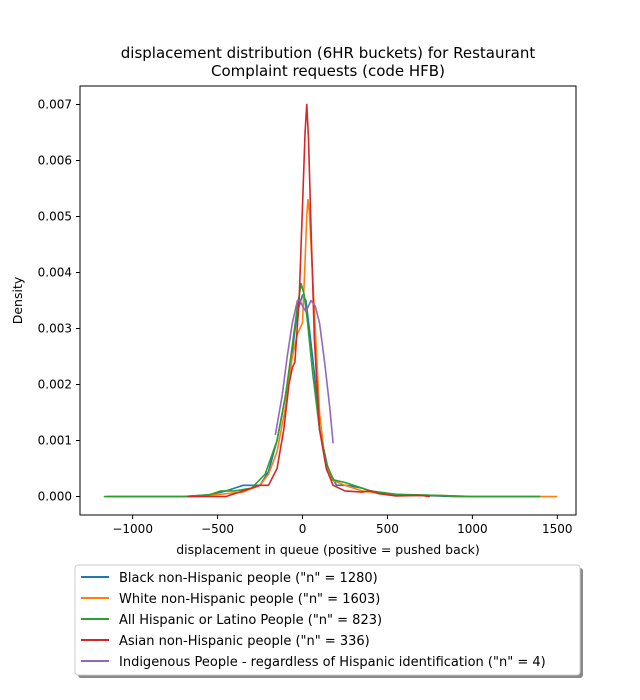  What do you see at coordinates (17, 300) in the screenshot?
I see `y-axis-label: Density` at bounding box center [17, 300].